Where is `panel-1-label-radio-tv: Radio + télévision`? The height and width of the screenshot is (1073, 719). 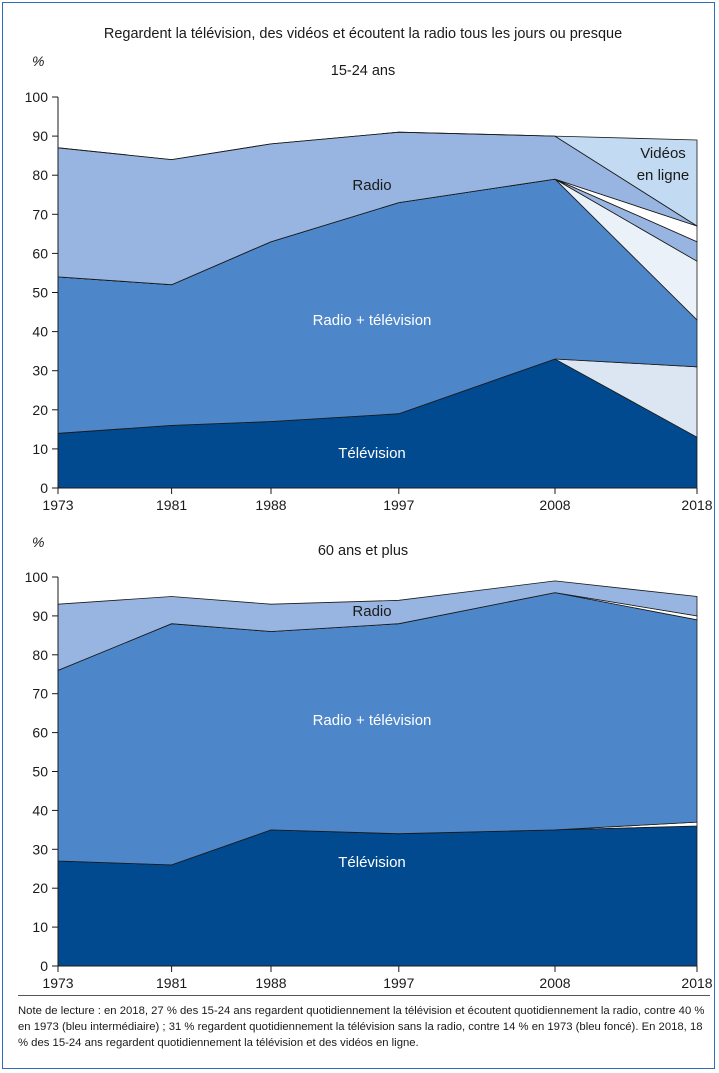 panel-1-label-radio-tv: Radio + télévision is located at coordinates (372, 320).